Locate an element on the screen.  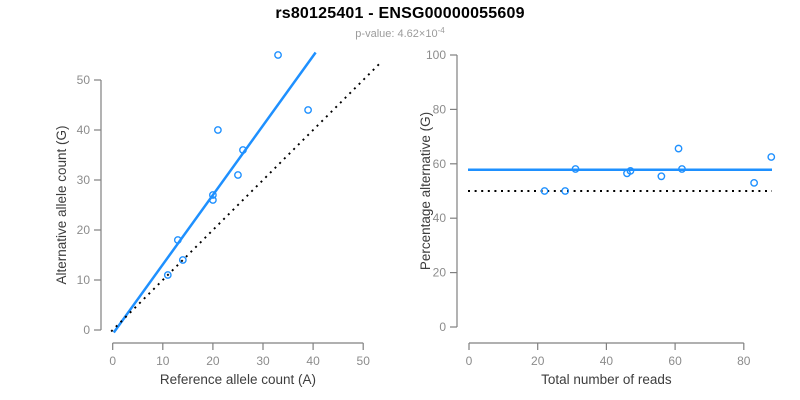
y-axis-title: Alternative allele count (G) is located at coordinates (61, 204).